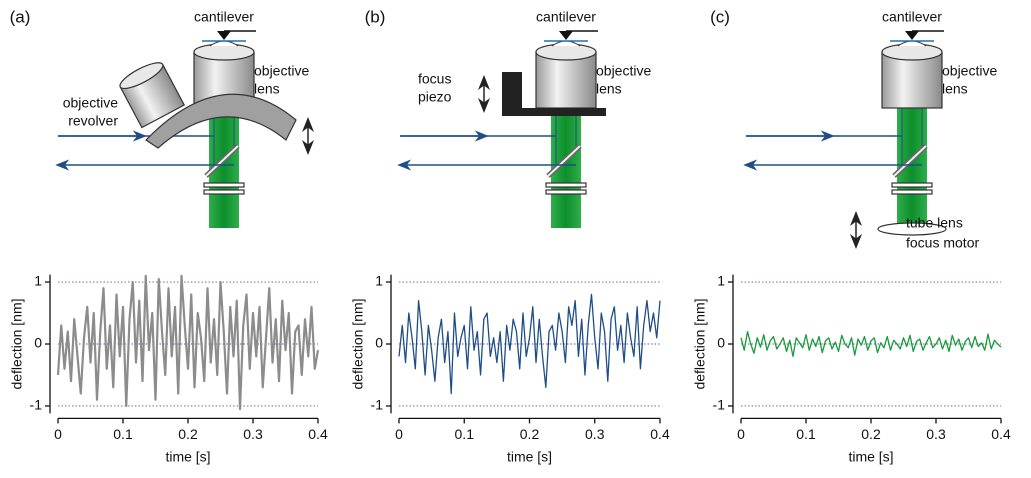 The image size is (1031, 478). What do you see at coordinates (434, 79) in the screenshot?
I see `piezo-label: focus` at bounding box center [434, 79].